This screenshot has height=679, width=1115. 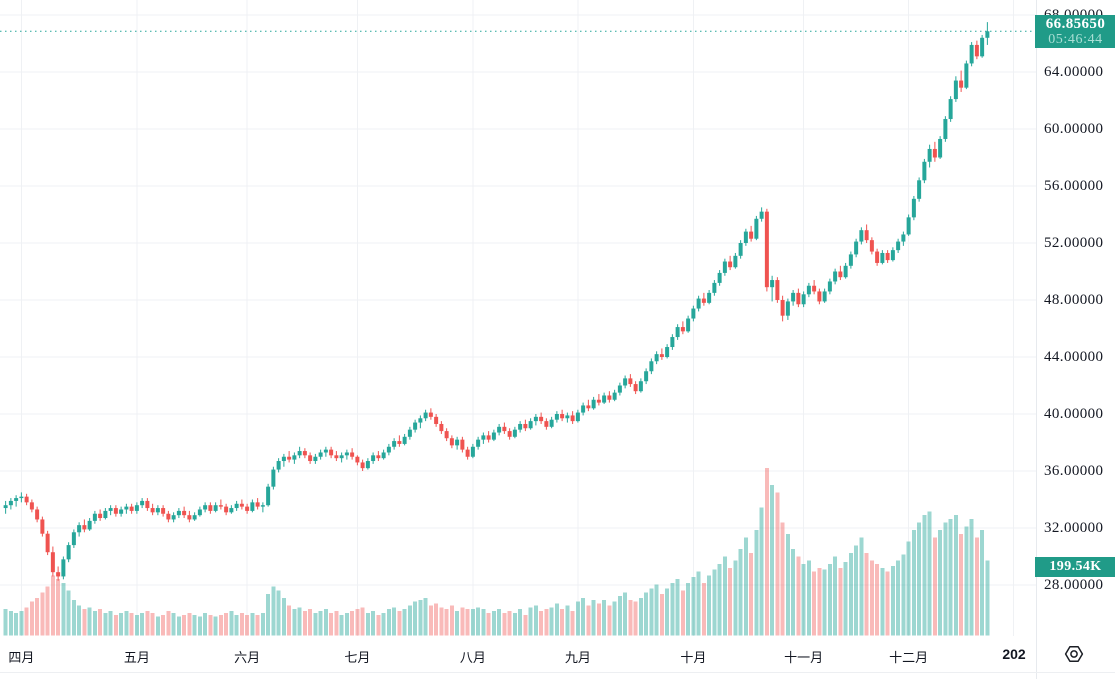 What do you see at coordinates (1074, 129) in the screenshot?
I see `price-tick-label: 60.00000` at bounding box center [1074, 129].